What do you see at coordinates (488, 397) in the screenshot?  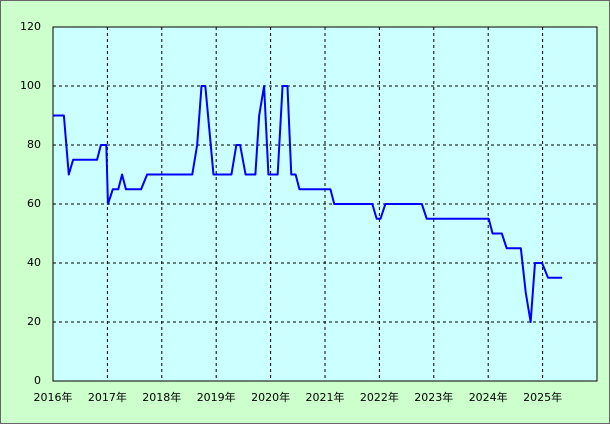 I see `x-tick-label: 2024年` at bounding box center [488, 397].